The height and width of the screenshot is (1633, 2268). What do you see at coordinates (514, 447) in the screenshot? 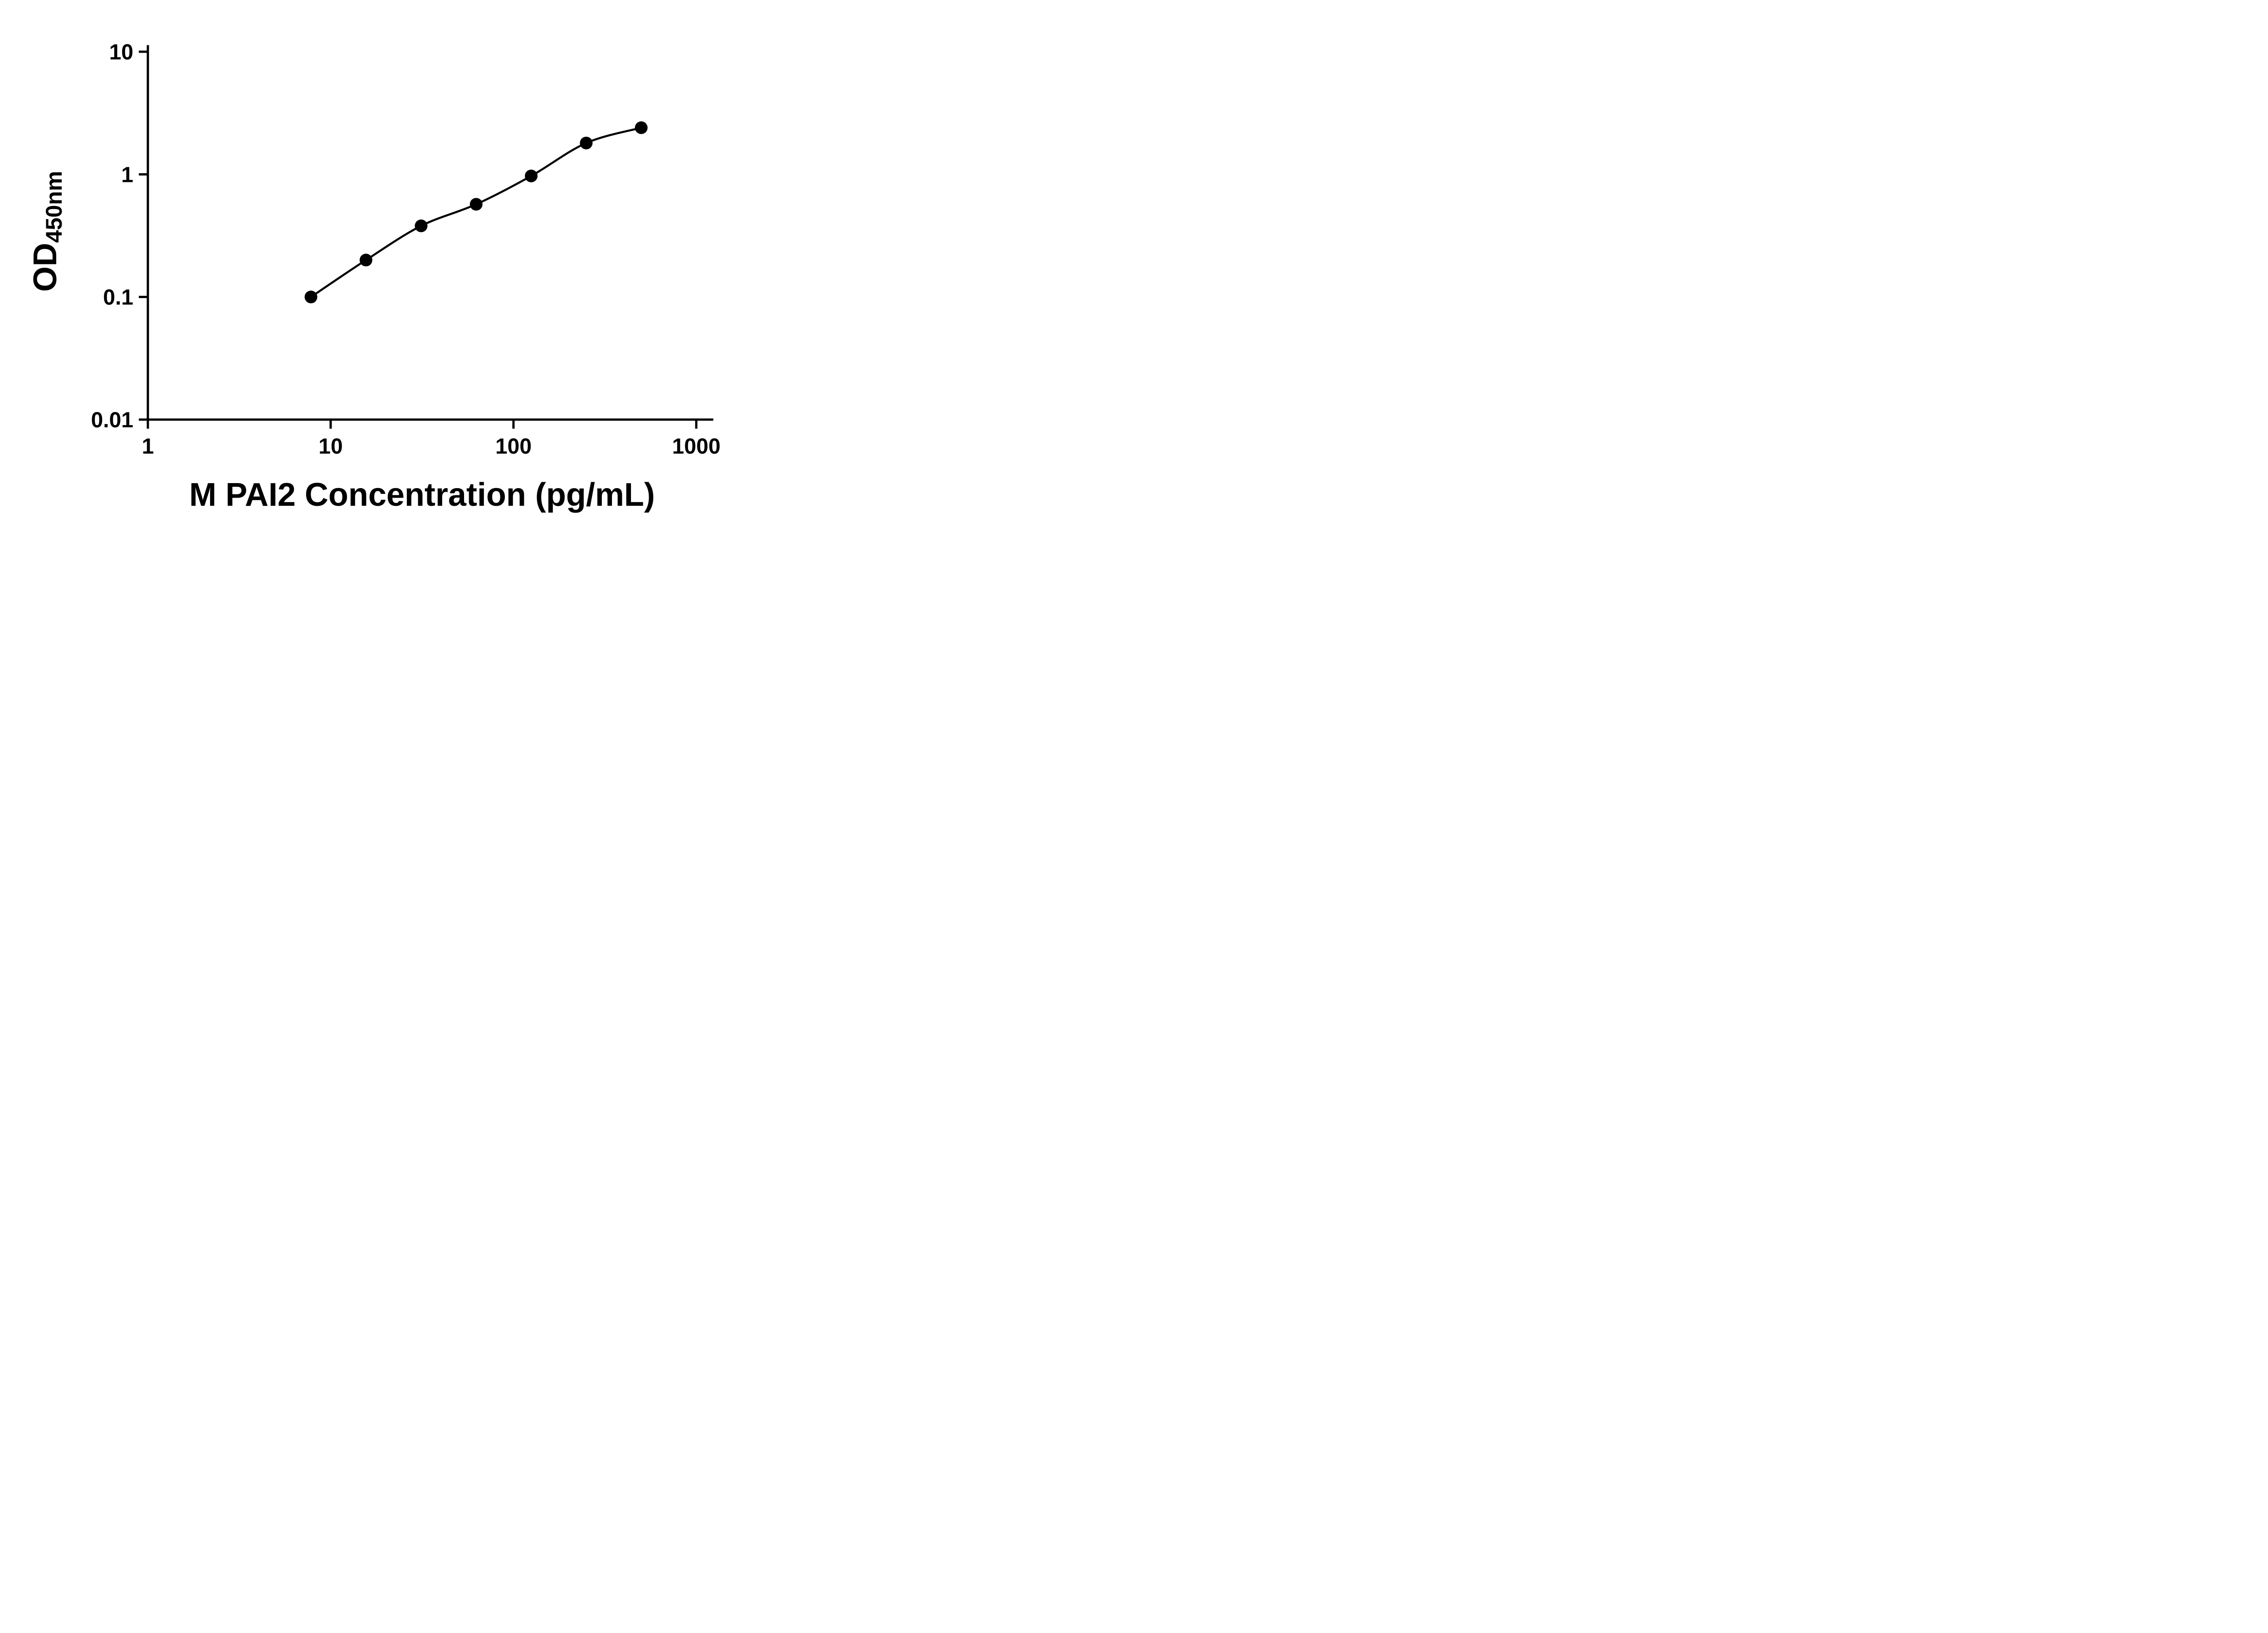
I see `x-axis-tick-label: 100` at bounding box center [514, 447].